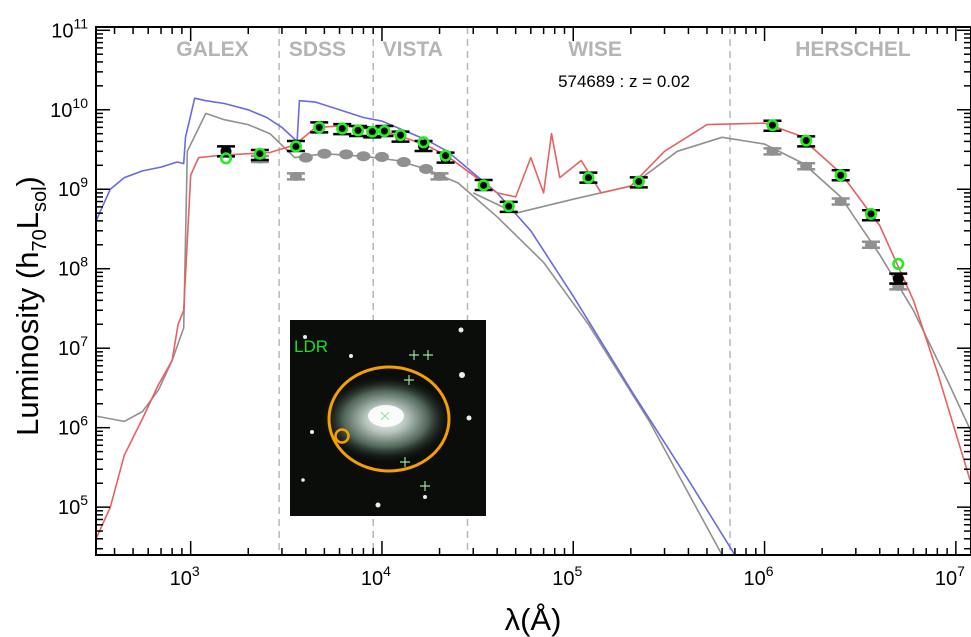  Describe the element at coordinates (413, 49) in the screenshot. I see `band-label-vista: VISTA` at that location.